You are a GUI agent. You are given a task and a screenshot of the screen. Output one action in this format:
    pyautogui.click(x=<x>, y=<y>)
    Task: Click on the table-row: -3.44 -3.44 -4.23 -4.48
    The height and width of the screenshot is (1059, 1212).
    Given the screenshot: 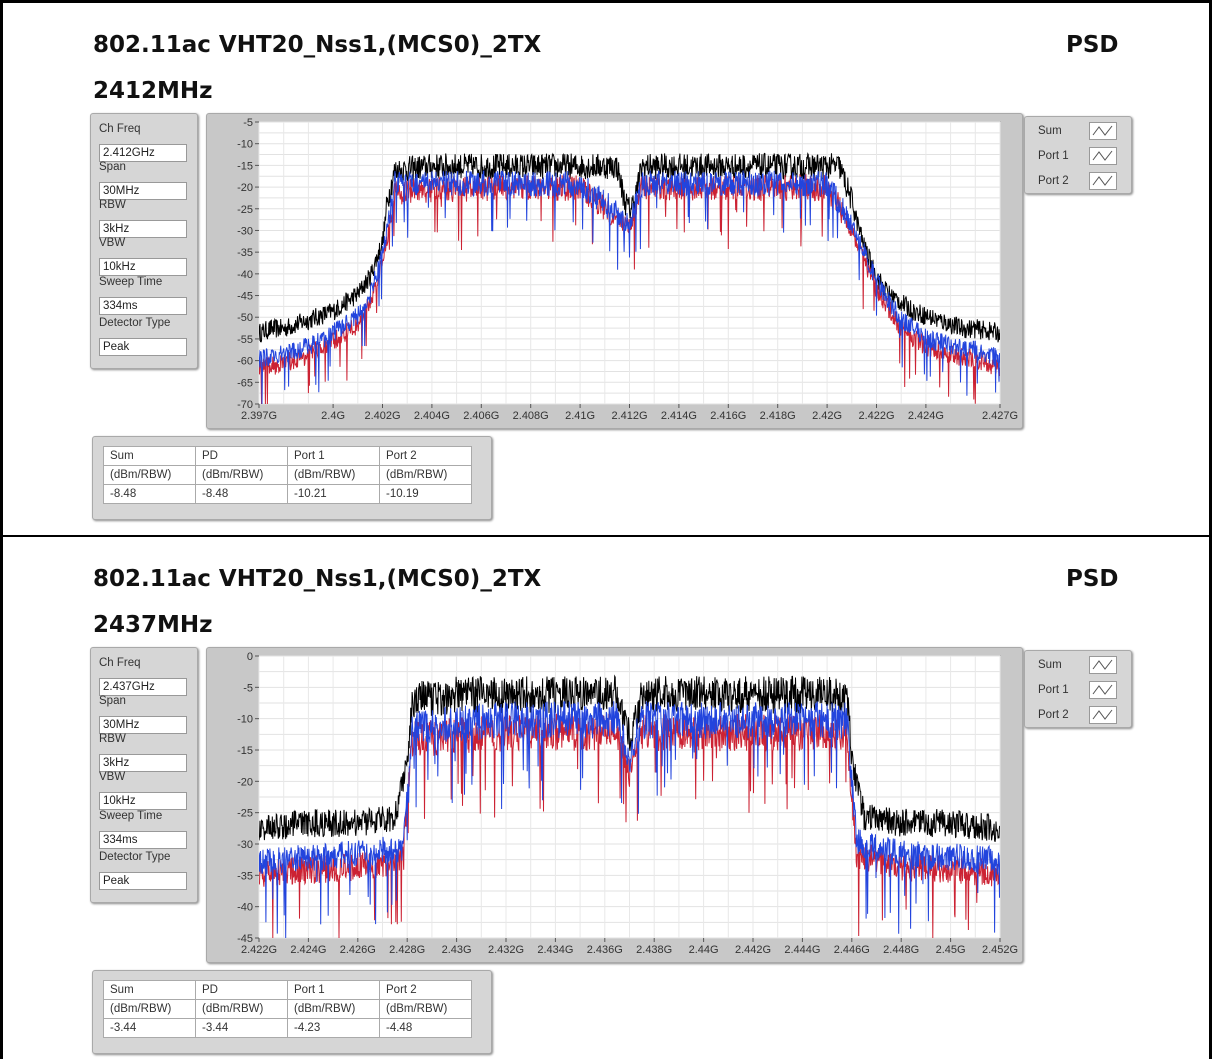 What is the action you would take?
    pyautogui.click(x=287, y=1028)
    